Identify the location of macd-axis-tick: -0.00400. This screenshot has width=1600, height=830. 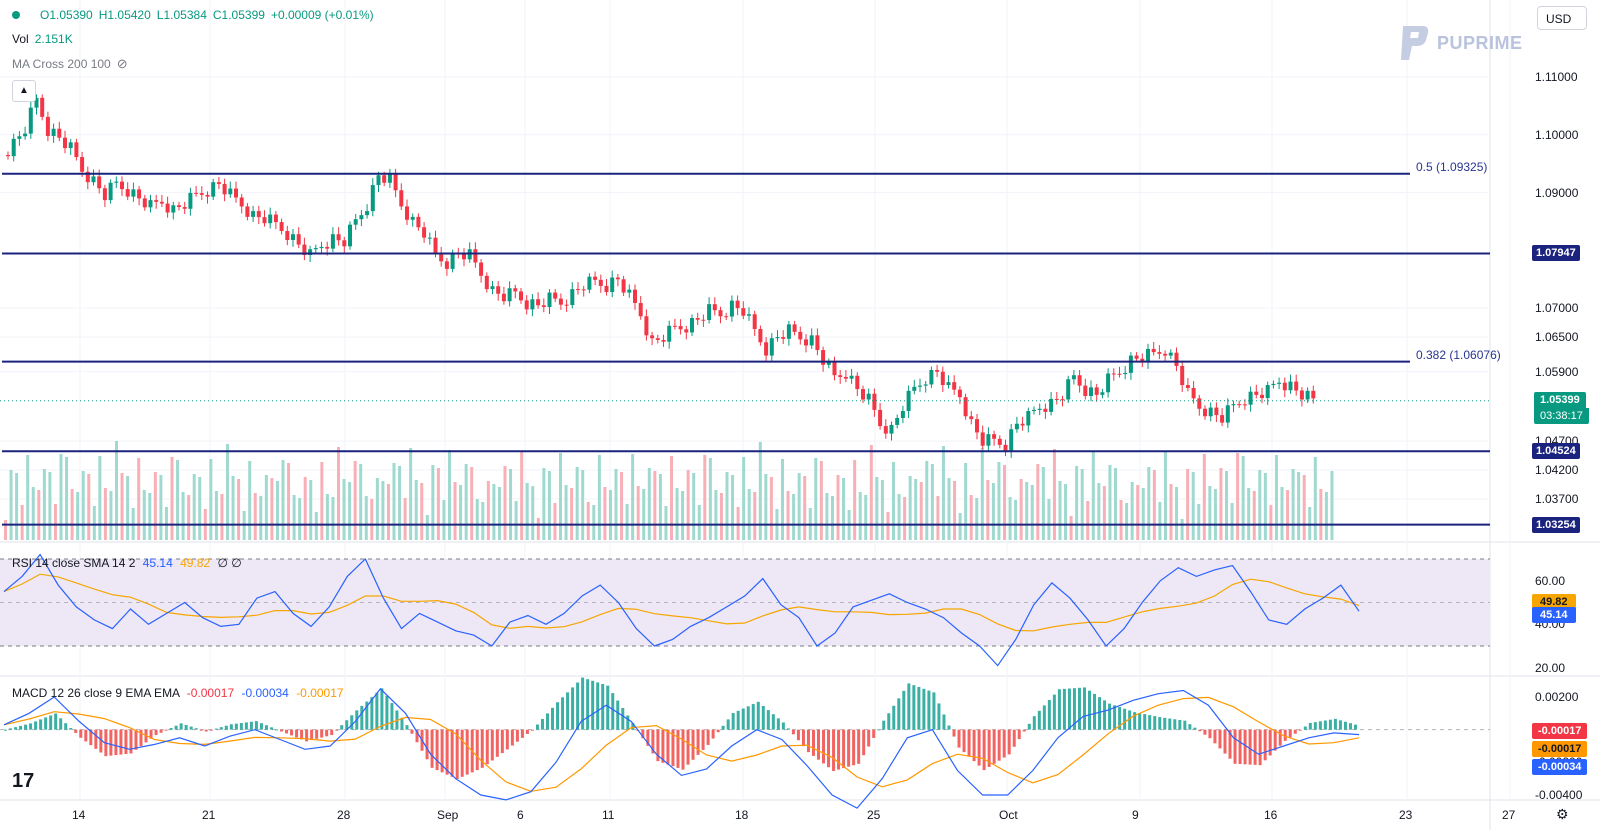
(1559, 795).